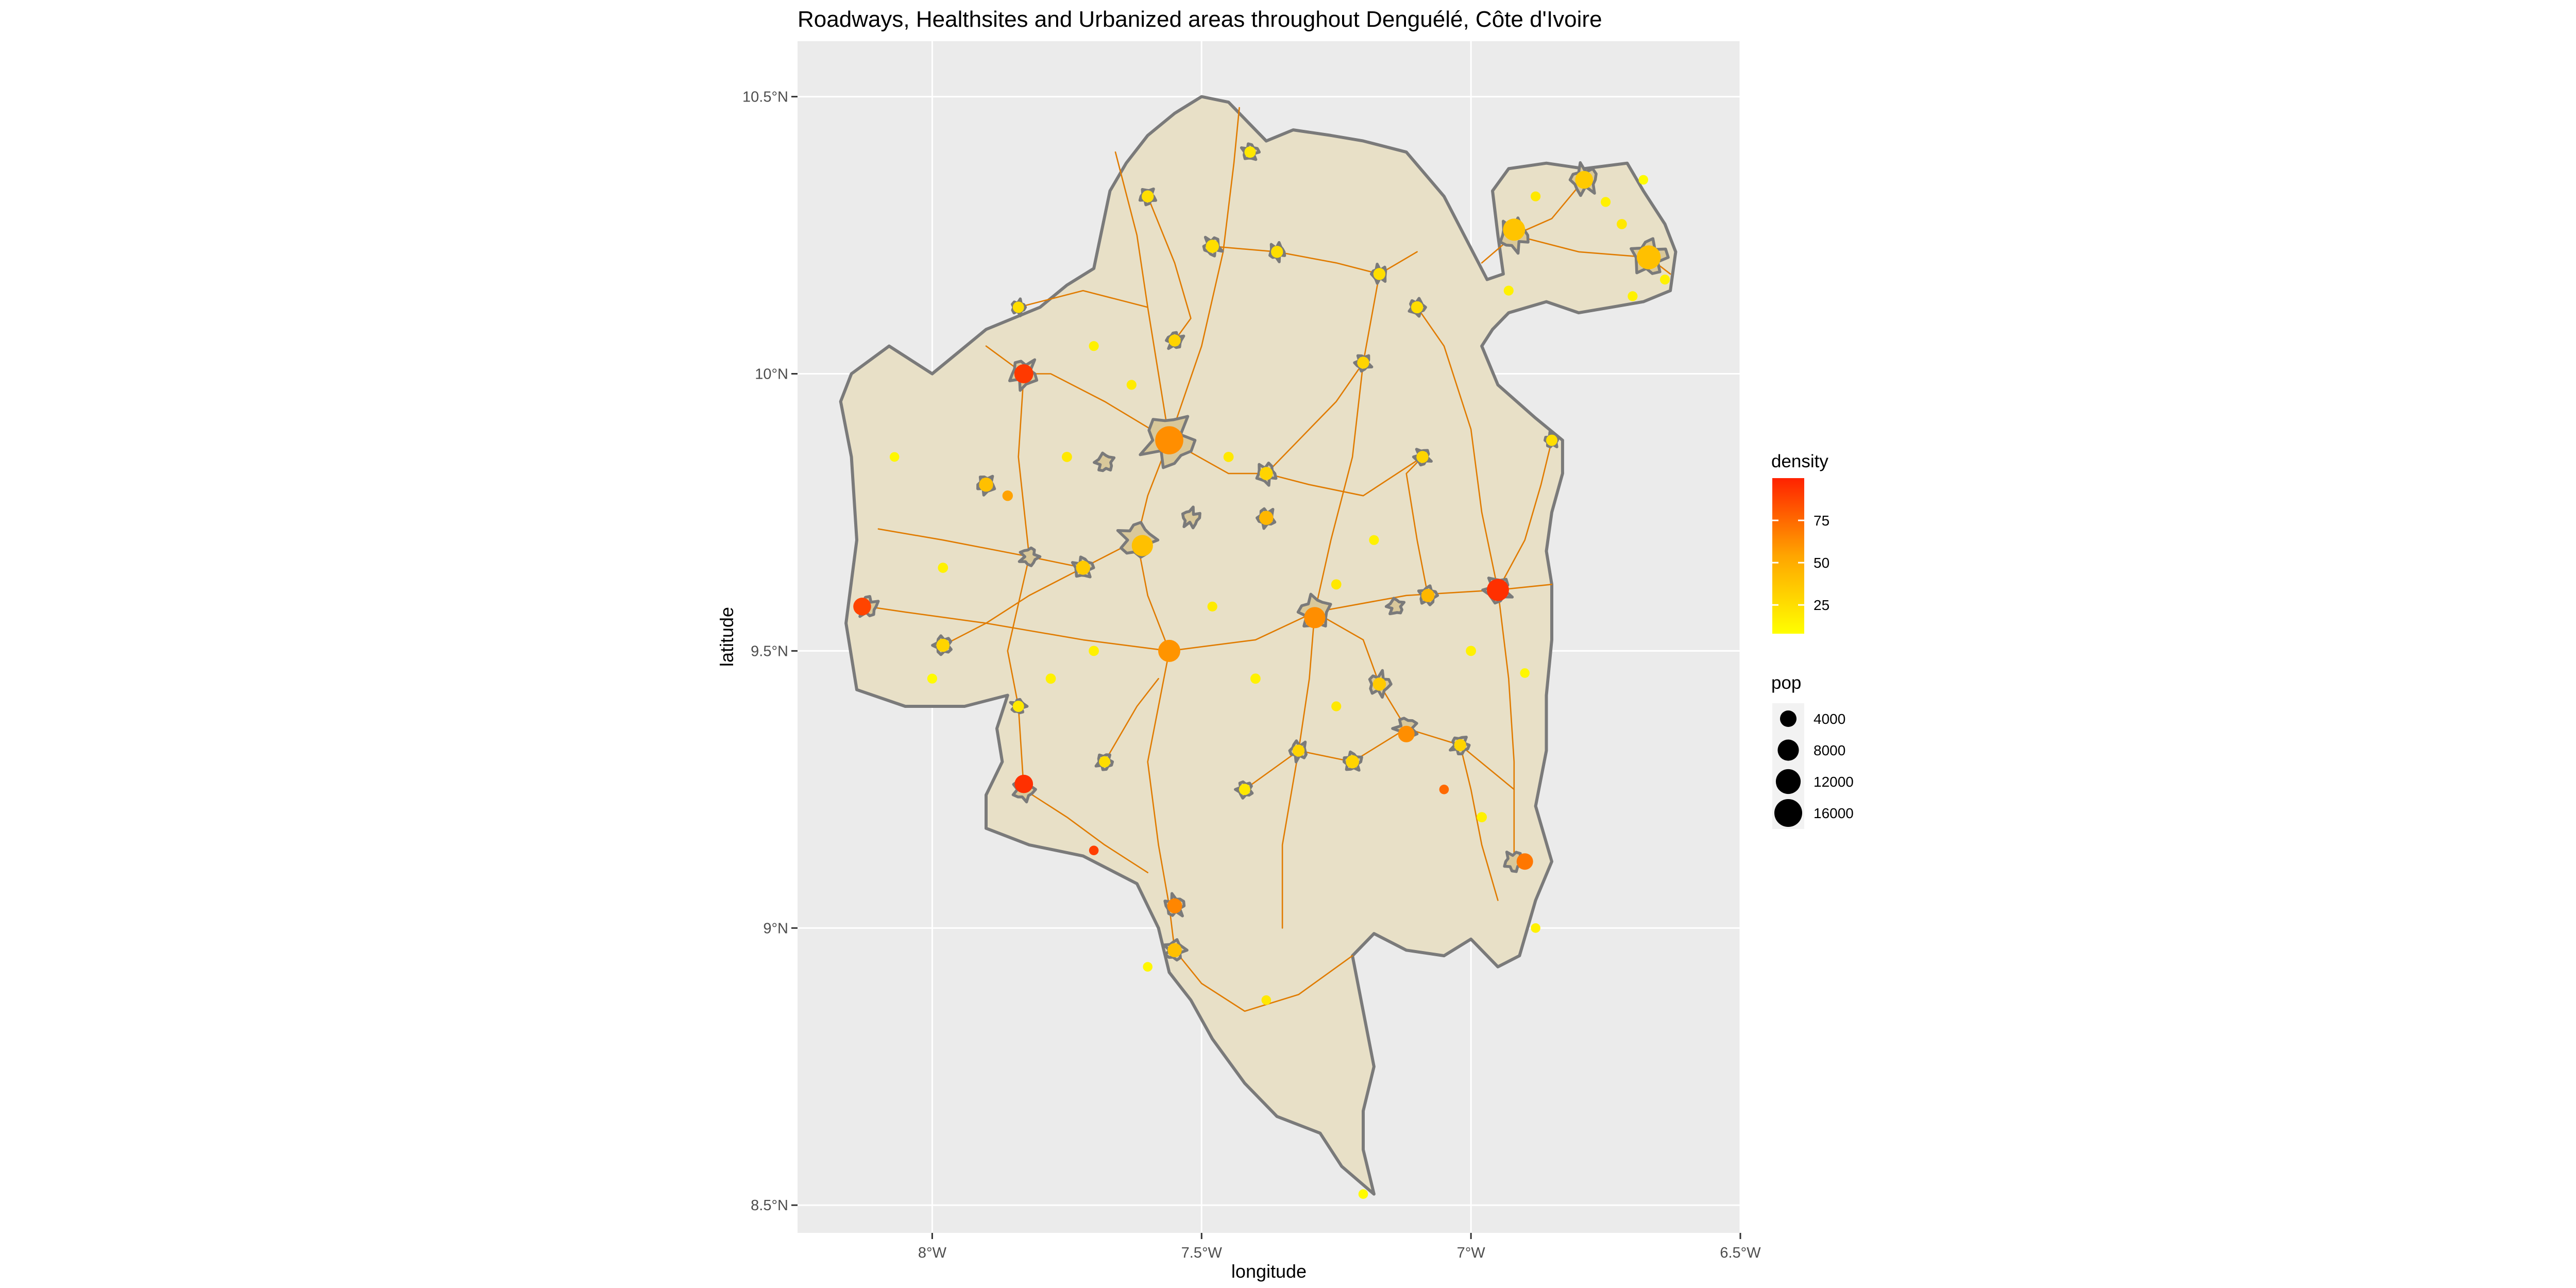  Describe the element at coordinates (1740, 1253) in the screenshot. I see `x-tick-label: 6.5°W` at that location.